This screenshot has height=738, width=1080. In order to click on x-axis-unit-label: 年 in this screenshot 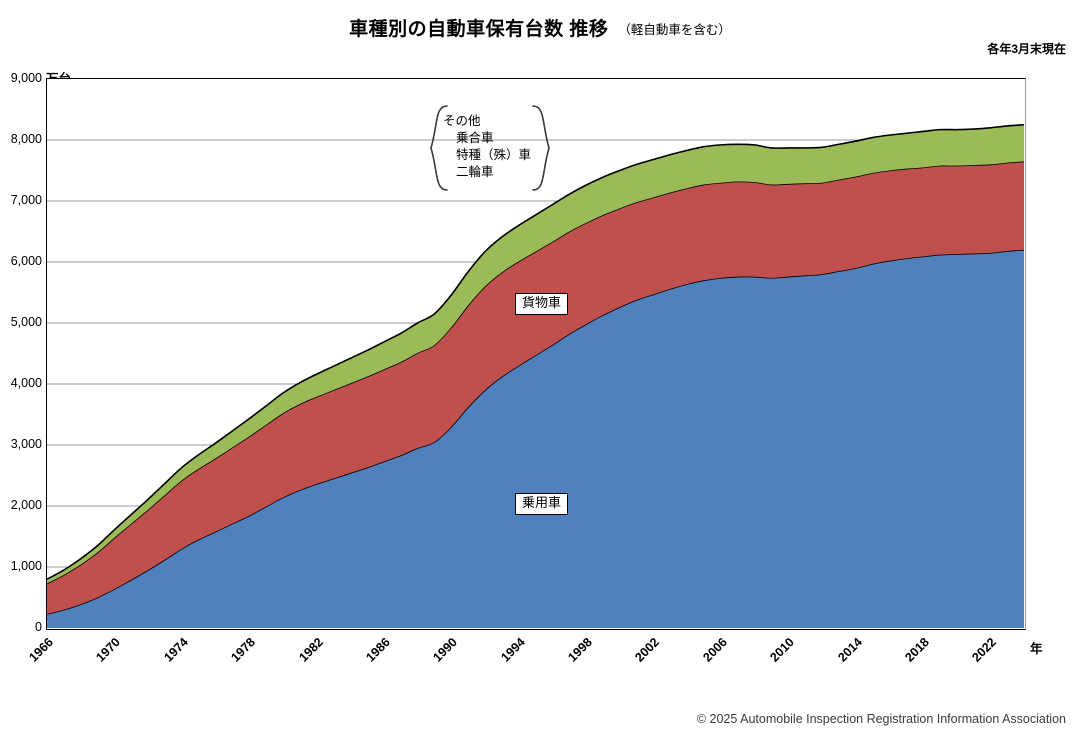, I will do `click(1036, 649)`.